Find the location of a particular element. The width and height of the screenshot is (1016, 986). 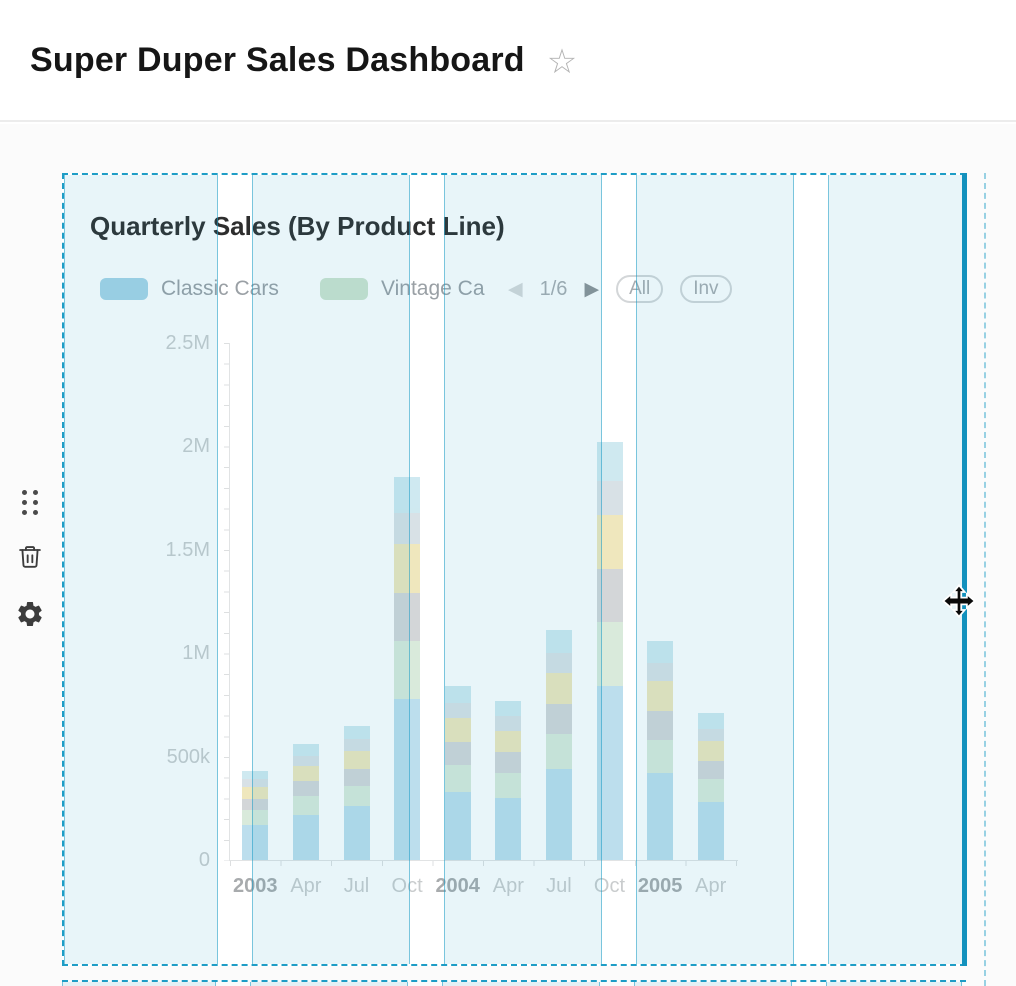

x-axis-tick-label: 2003 is located at coordinates (255, 886).